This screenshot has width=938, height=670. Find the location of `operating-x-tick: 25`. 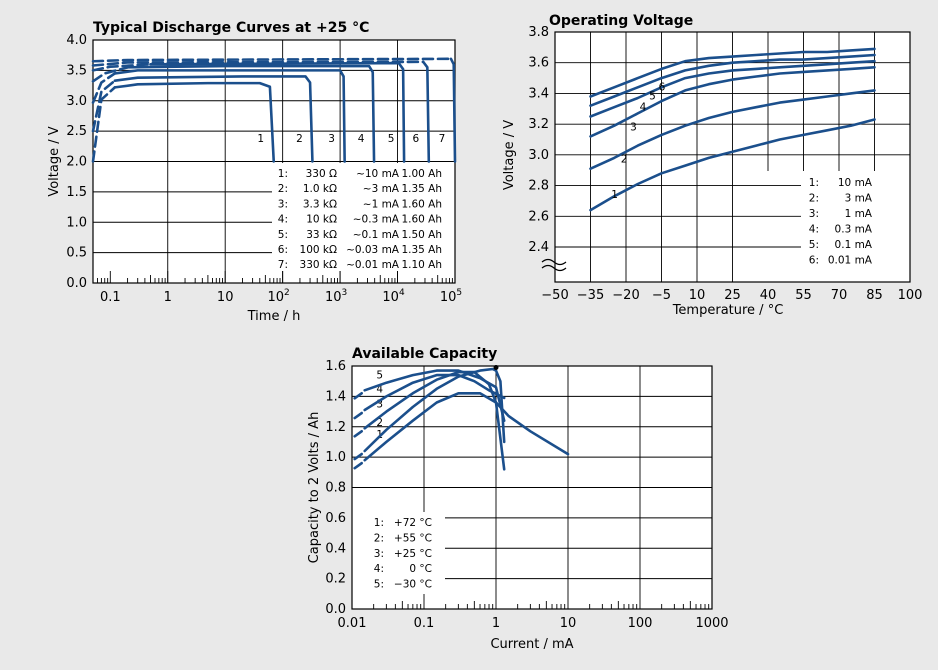

operating-x-tick: 25 is located at coordinates (732, 295).